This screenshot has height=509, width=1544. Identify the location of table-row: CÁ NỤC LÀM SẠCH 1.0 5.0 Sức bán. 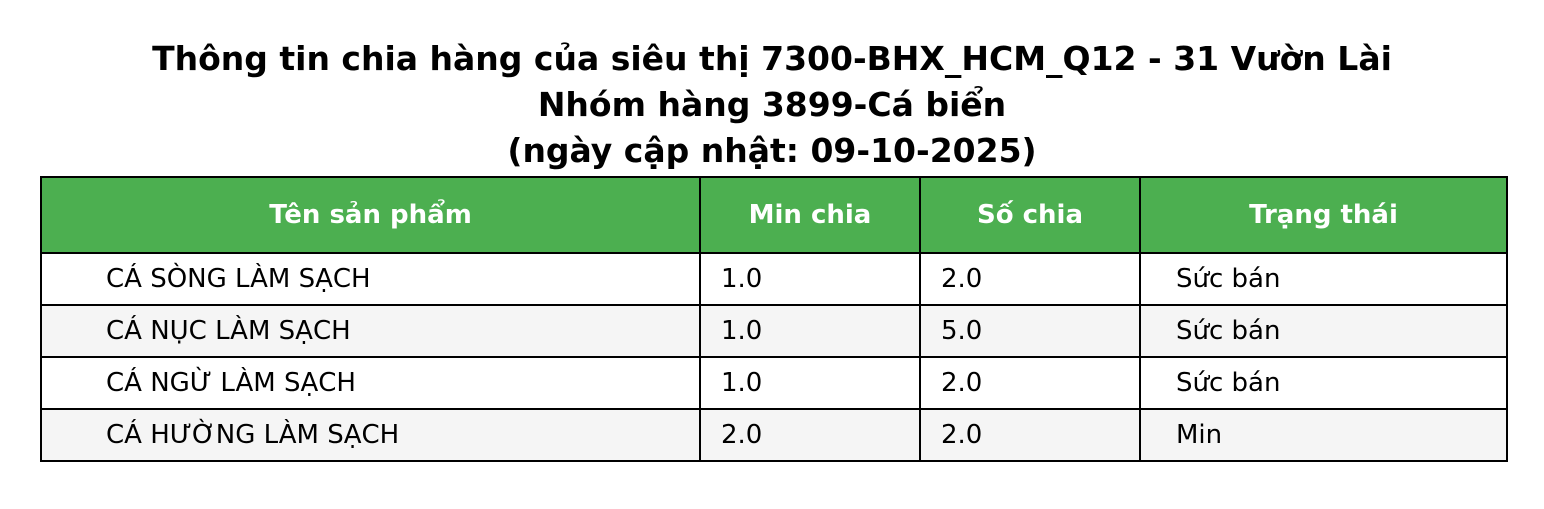
(774, 331).